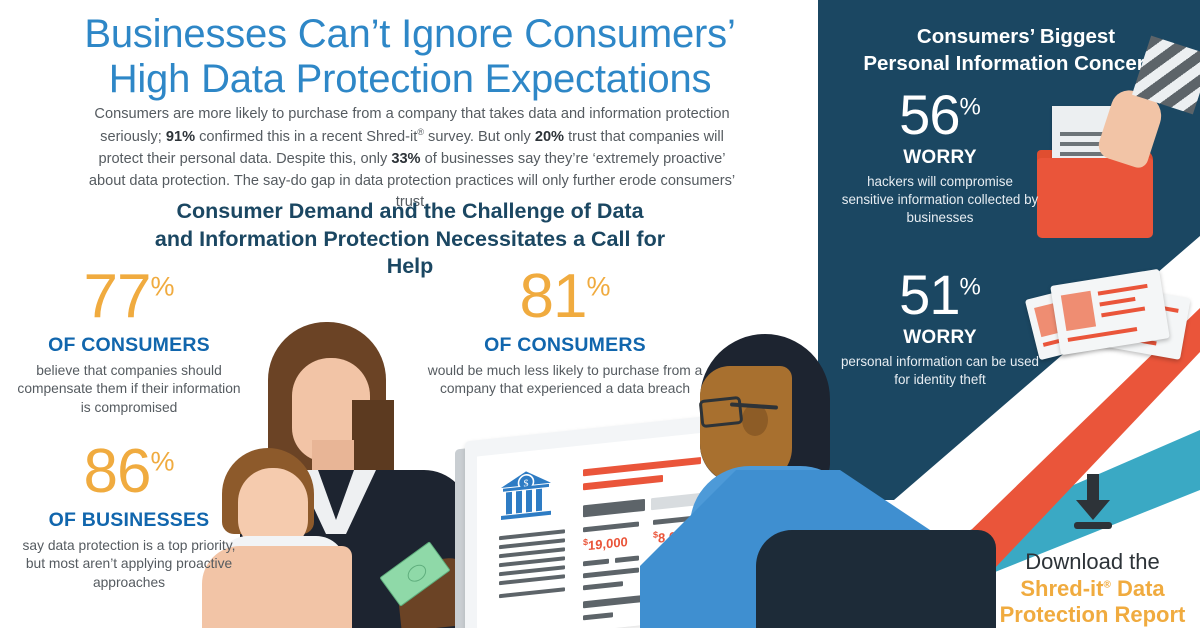  Describe the element at coordinates (1016, 63) in the screenshot. I see `panel-title-line-2: Personal Information Concerns` at that location.